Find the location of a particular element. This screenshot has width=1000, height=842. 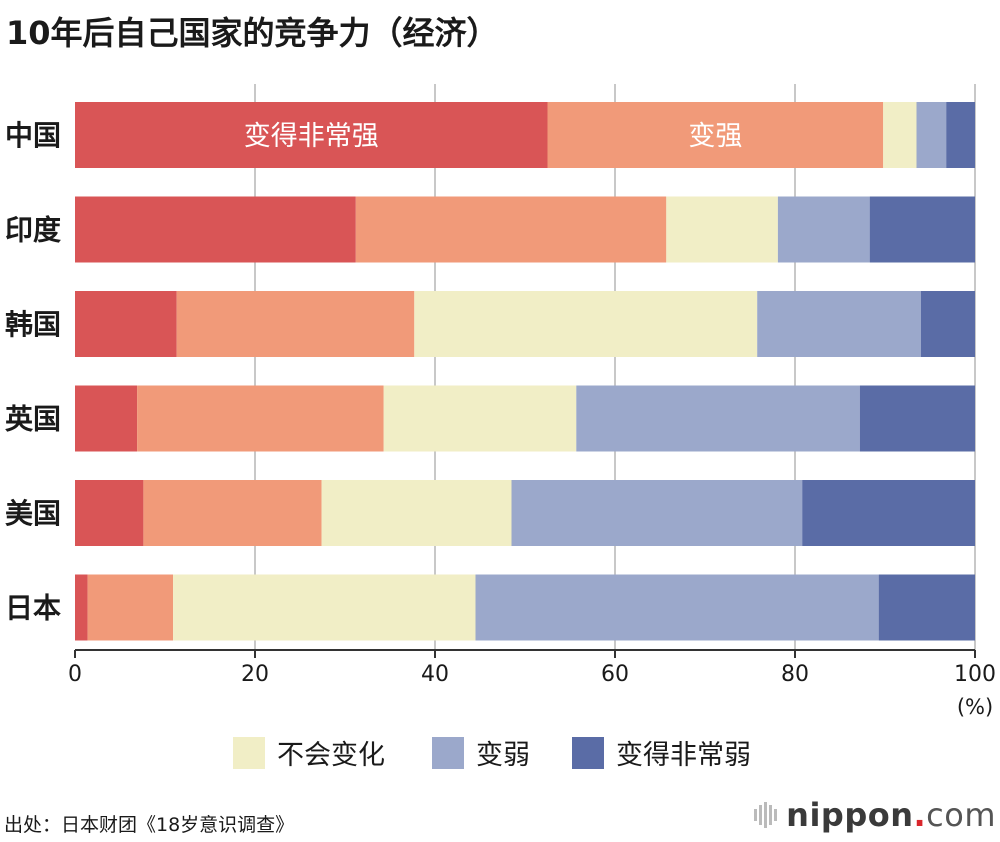

data-label: 变得非常强 is located at coordinates (311, 136).